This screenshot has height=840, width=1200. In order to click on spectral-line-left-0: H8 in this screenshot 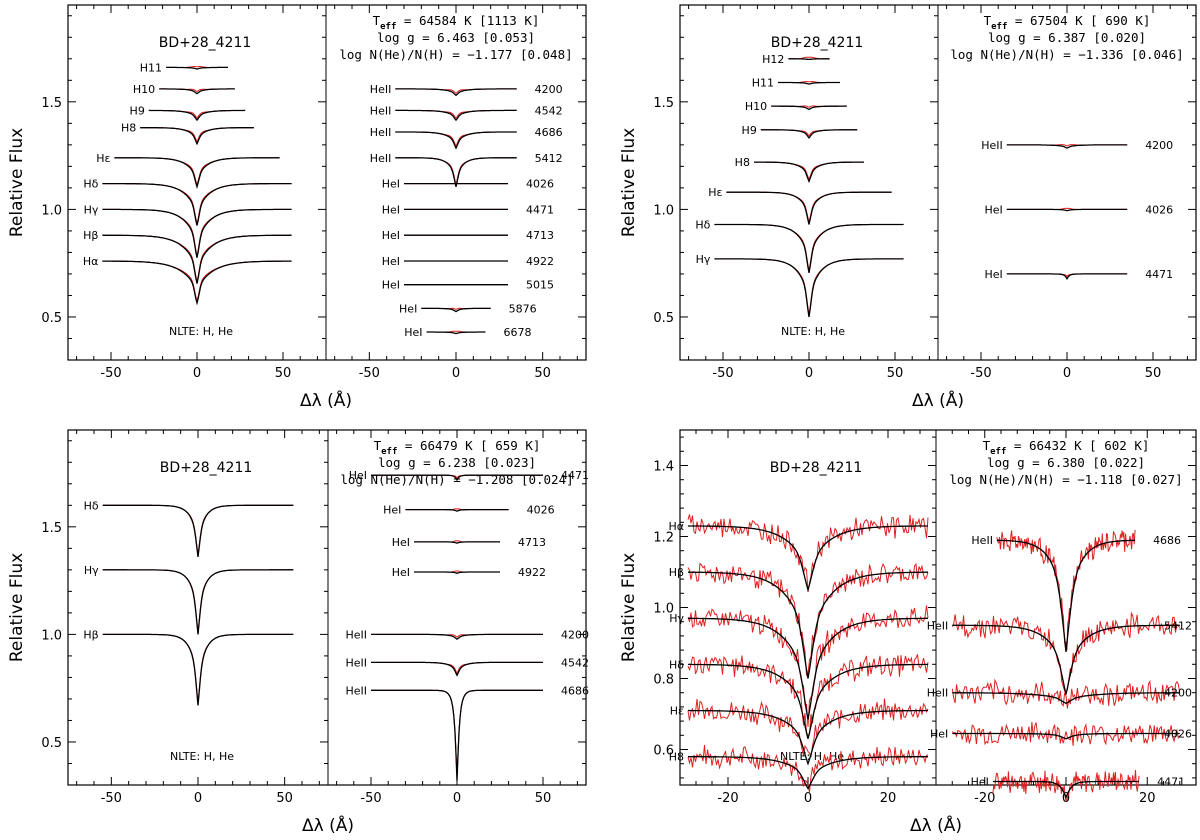, I will do `click(799, 769)`.